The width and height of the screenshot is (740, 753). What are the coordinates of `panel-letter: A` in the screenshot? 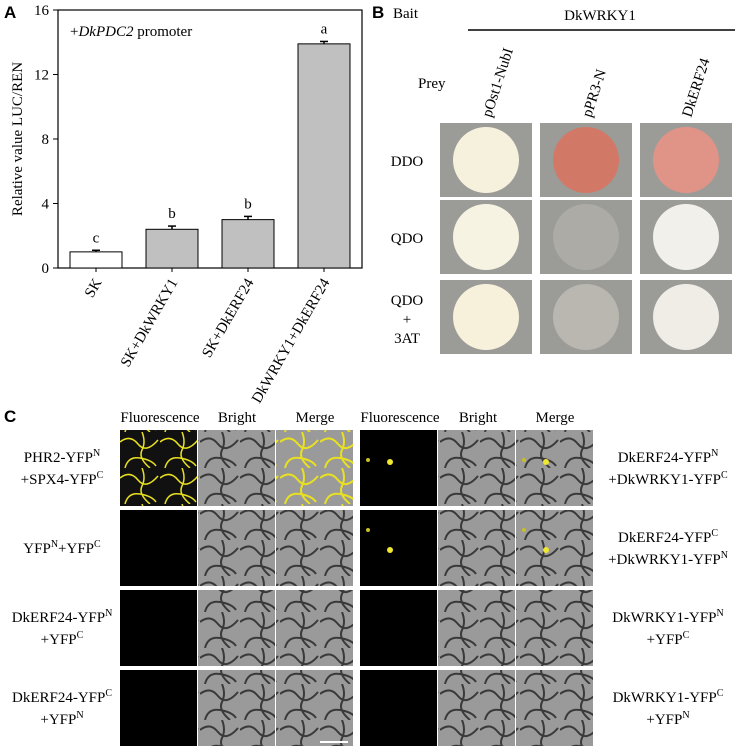 It's located at (10, 12).